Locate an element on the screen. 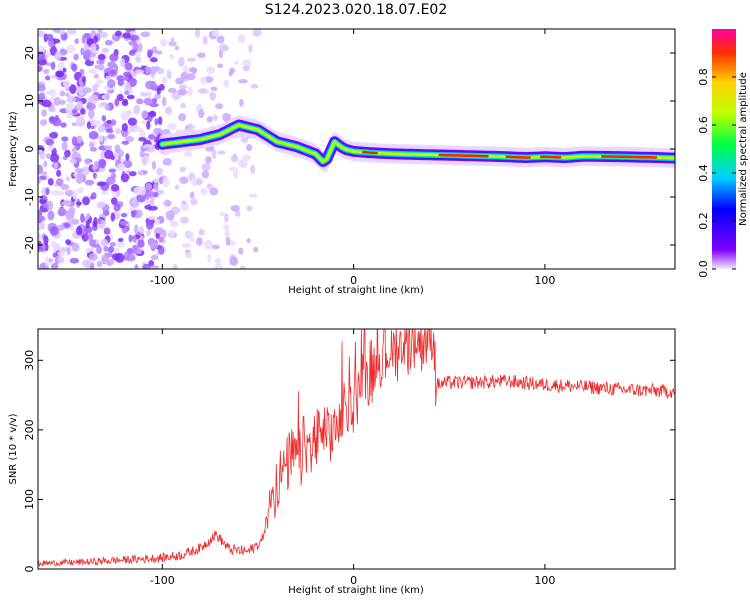 This screenshot has height=600, width=750. ridge-peak is located at coordinates (550, 157).